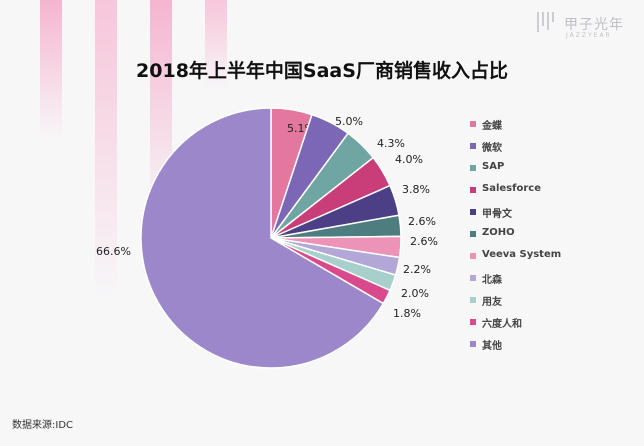 The height and width of the screenshot is (446, 644). I want to click on legend-label: ZOHO, so click(498, 232).